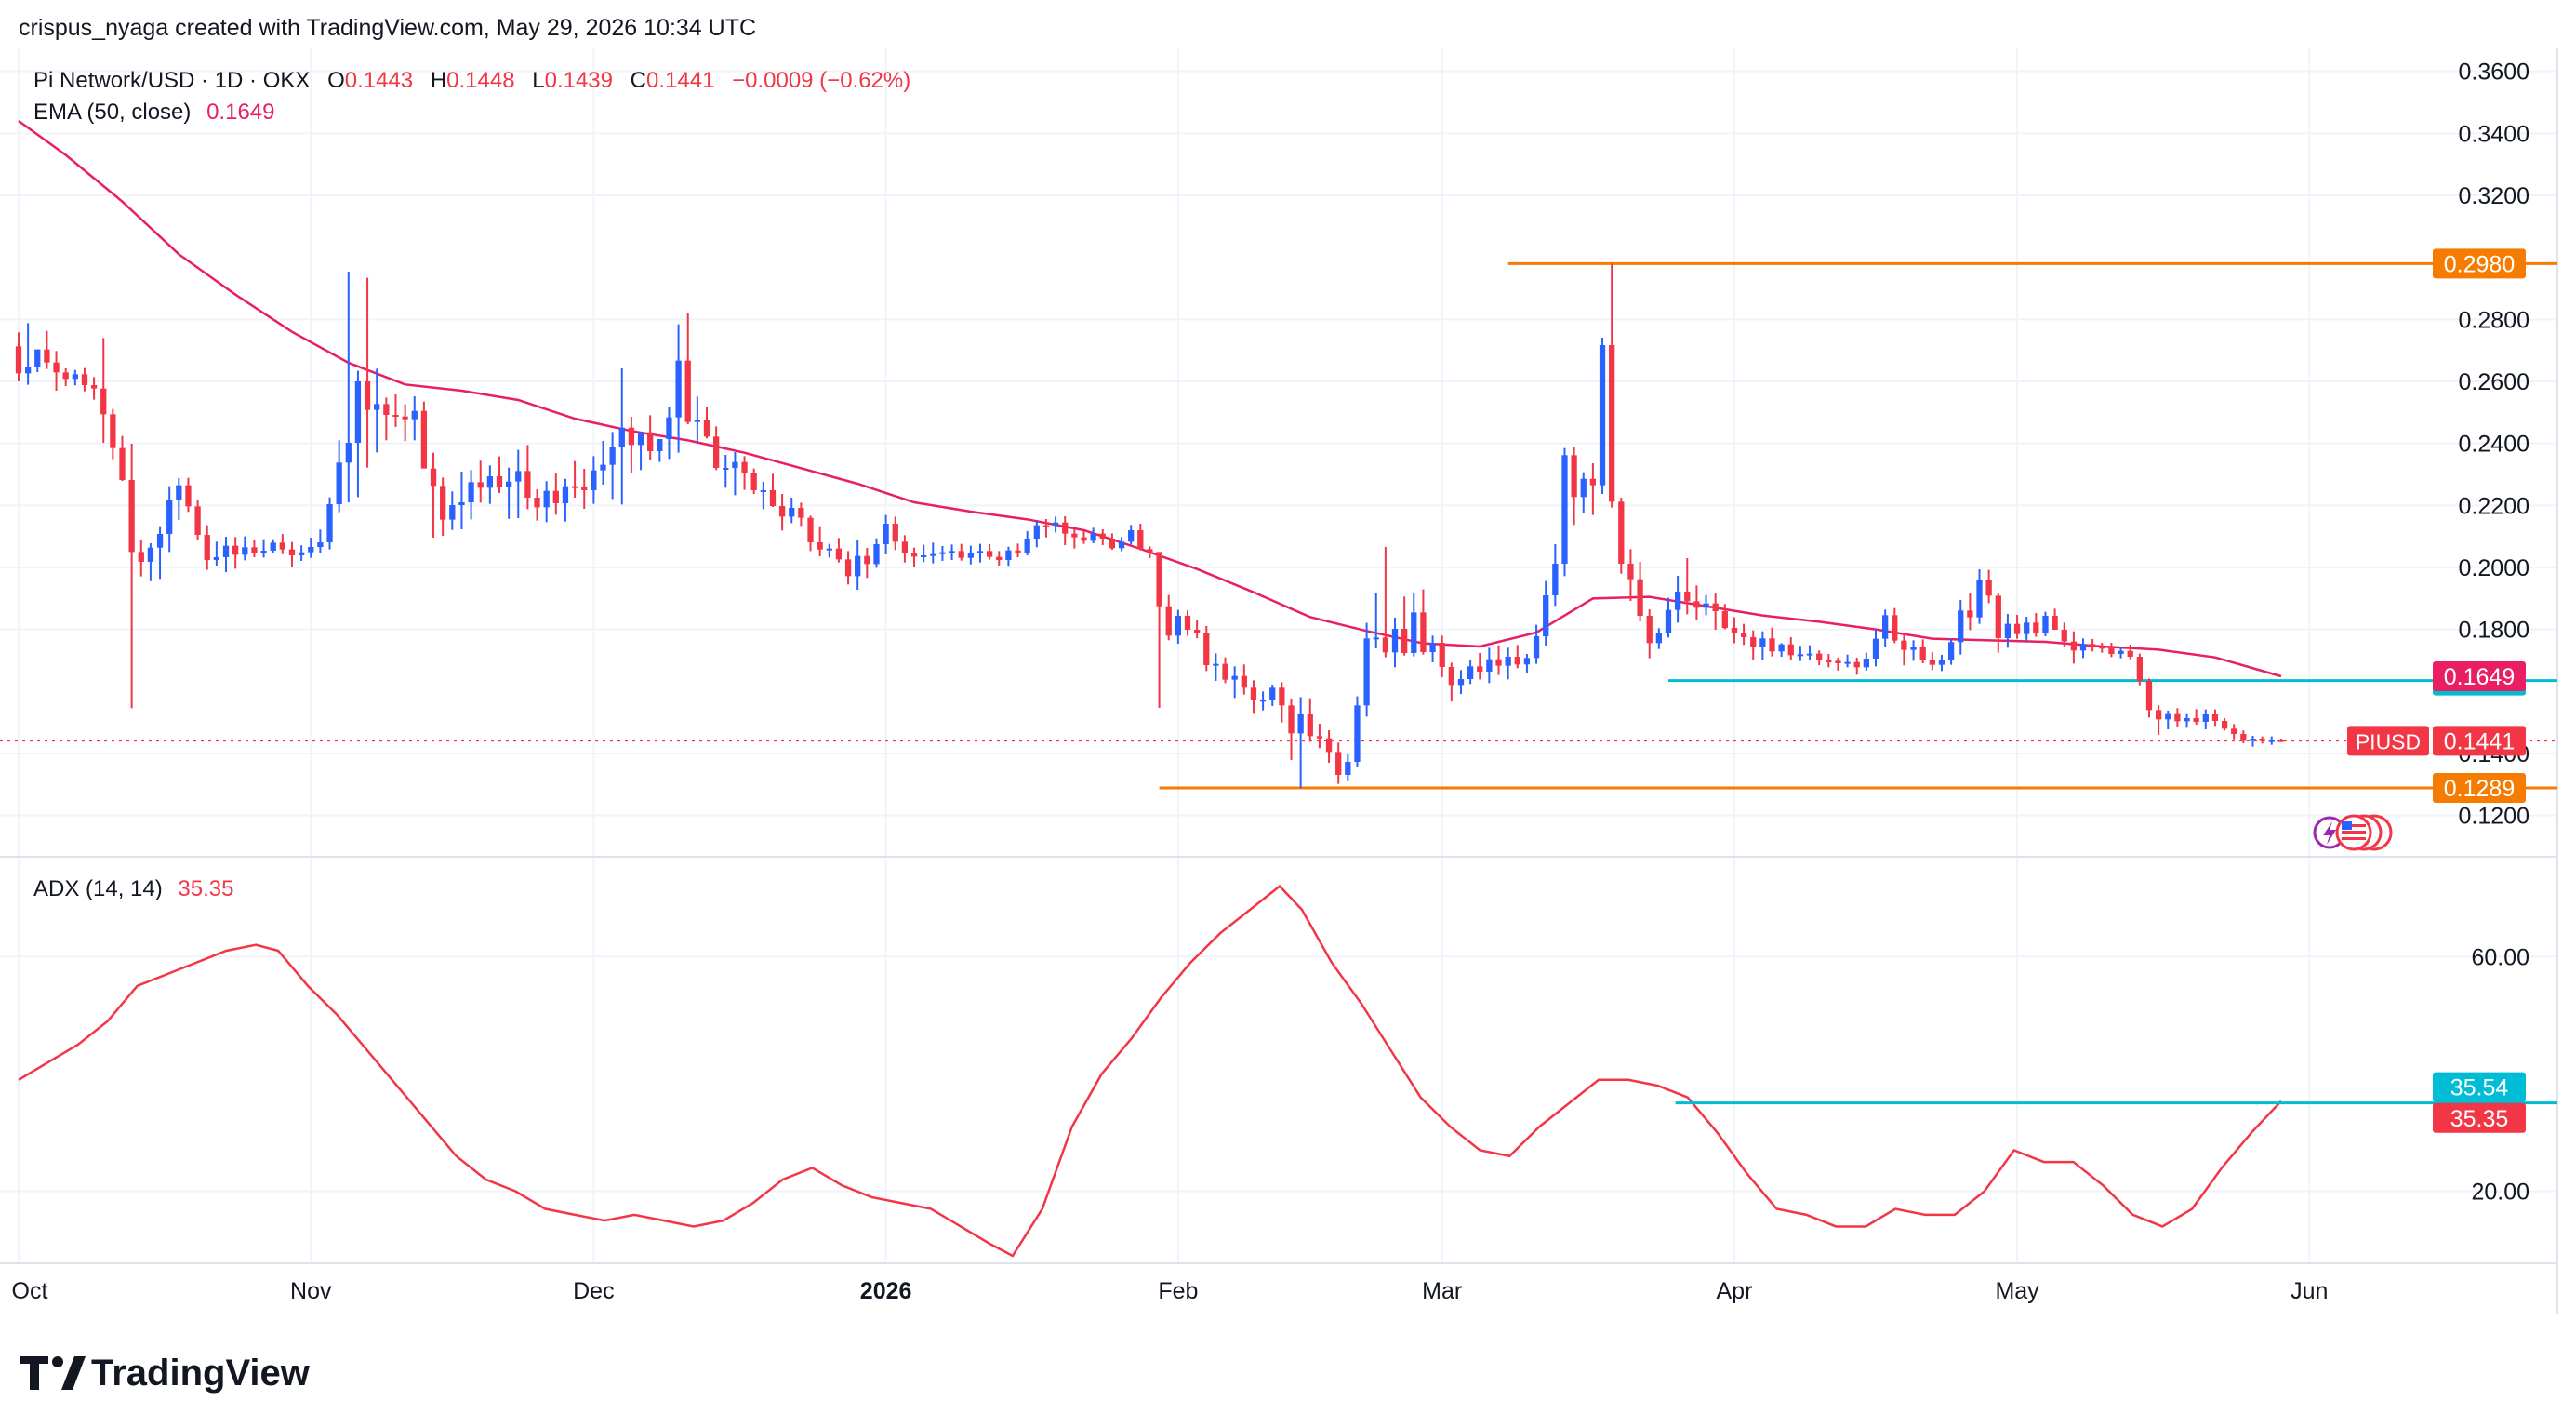 This screenshot has height=1427, width=2576. What do you see at coordinates (1442, 1291) in the screenshot?
I see `time-tick-label: Mar` at bounding box center [1442, 1291].